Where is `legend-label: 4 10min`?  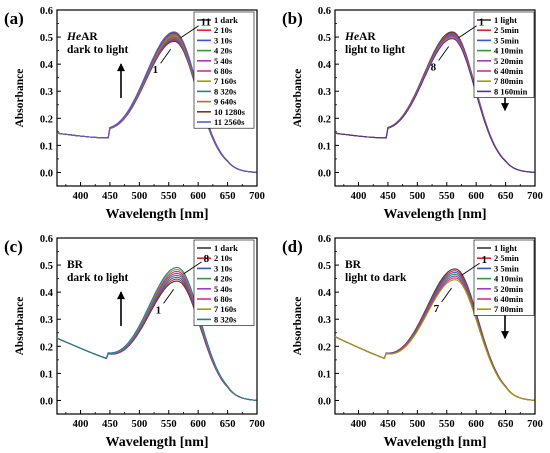
legend-label: 4 10min is located at coordinates (508, 279).